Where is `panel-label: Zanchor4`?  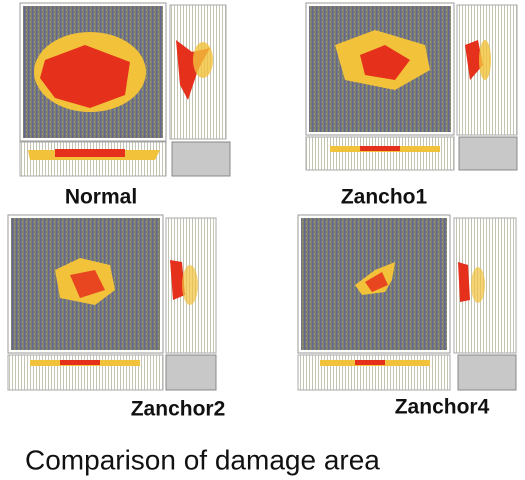
panel-label: Zanchor4 is located at coordinates (442, 407).